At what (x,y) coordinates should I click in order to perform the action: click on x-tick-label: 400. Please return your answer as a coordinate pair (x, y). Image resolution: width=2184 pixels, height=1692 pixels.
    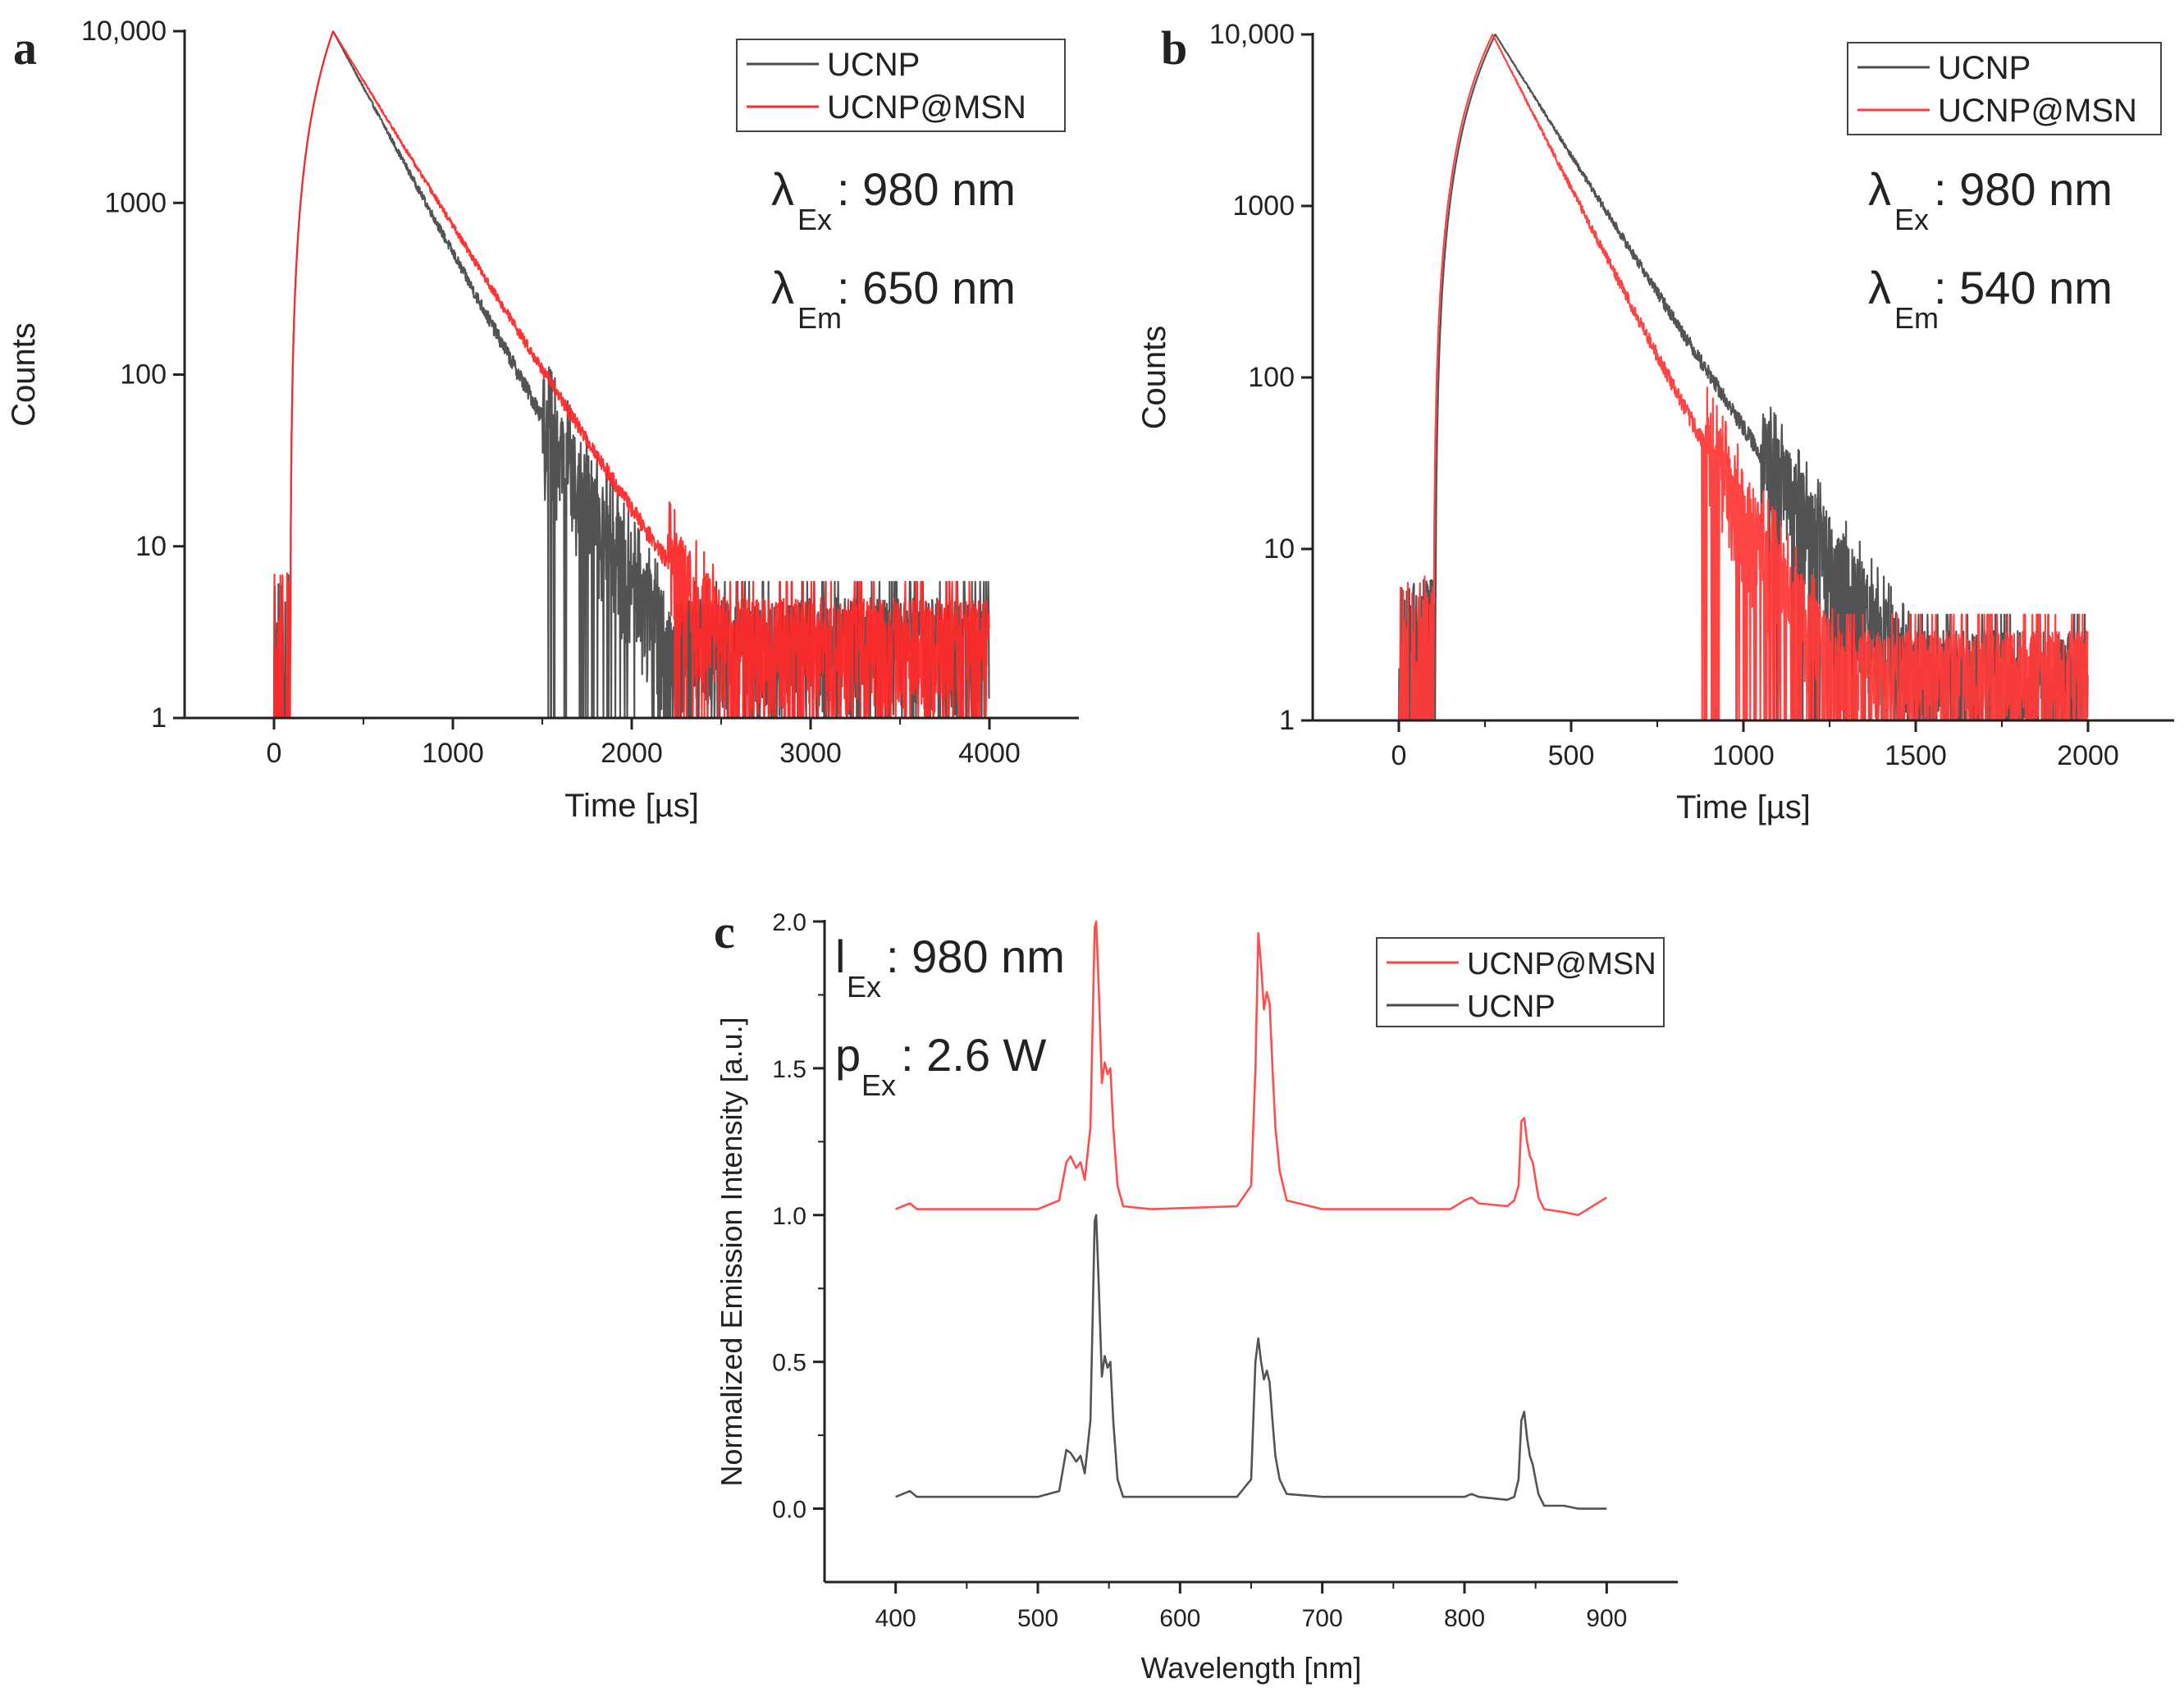
    Looking at the image, I should click on (895, 1618).